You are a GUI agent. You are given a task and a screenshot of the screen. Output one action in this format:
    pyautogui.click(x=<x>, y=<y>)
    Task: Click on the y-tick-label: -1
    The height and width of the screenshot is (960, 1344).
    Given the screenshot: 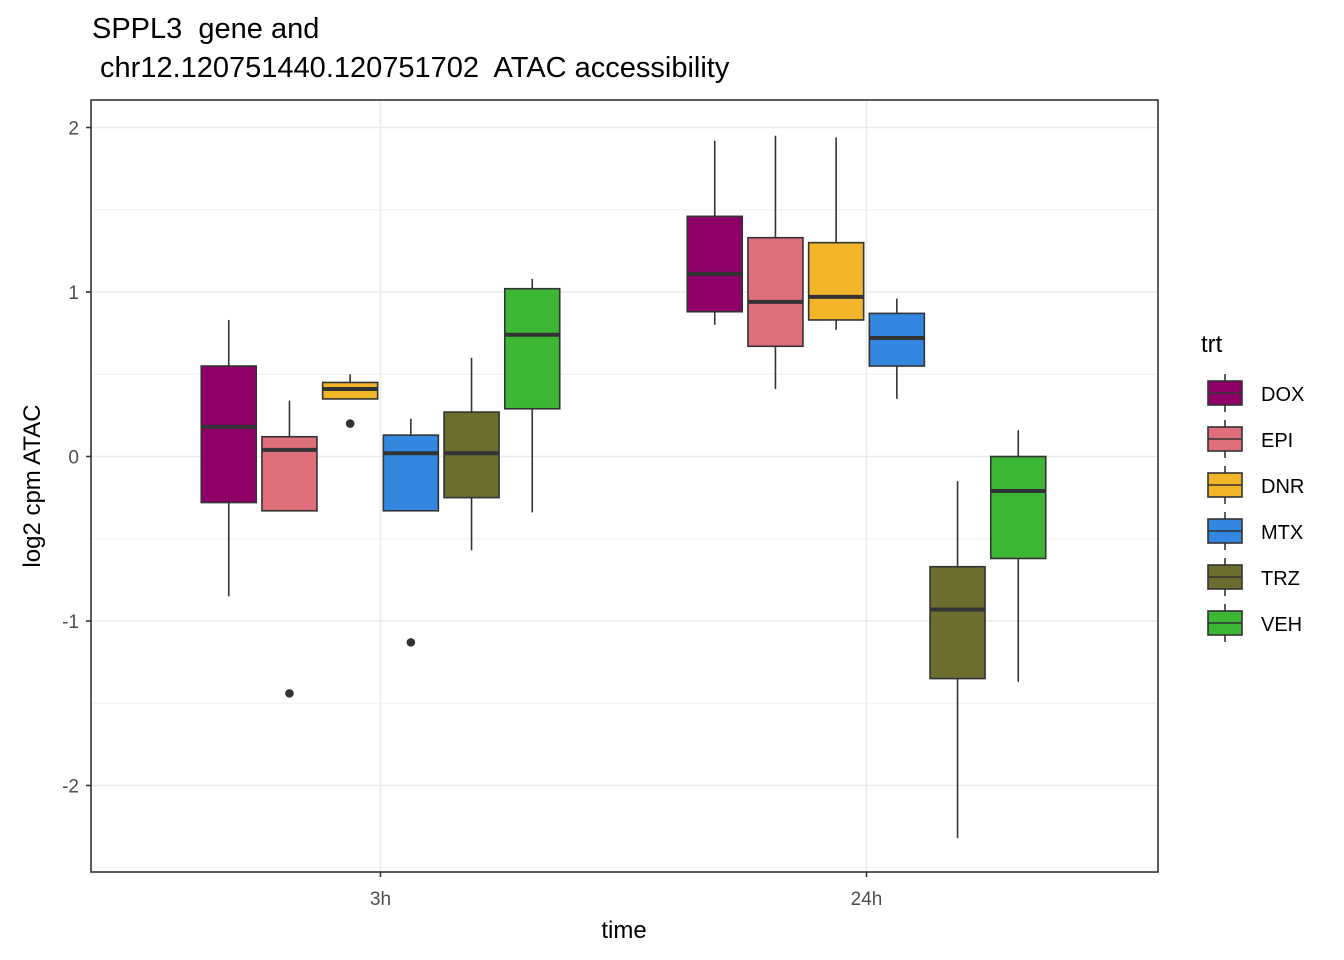 What is the action you would take?
    pyautogui.click(x=70, y=622)
    